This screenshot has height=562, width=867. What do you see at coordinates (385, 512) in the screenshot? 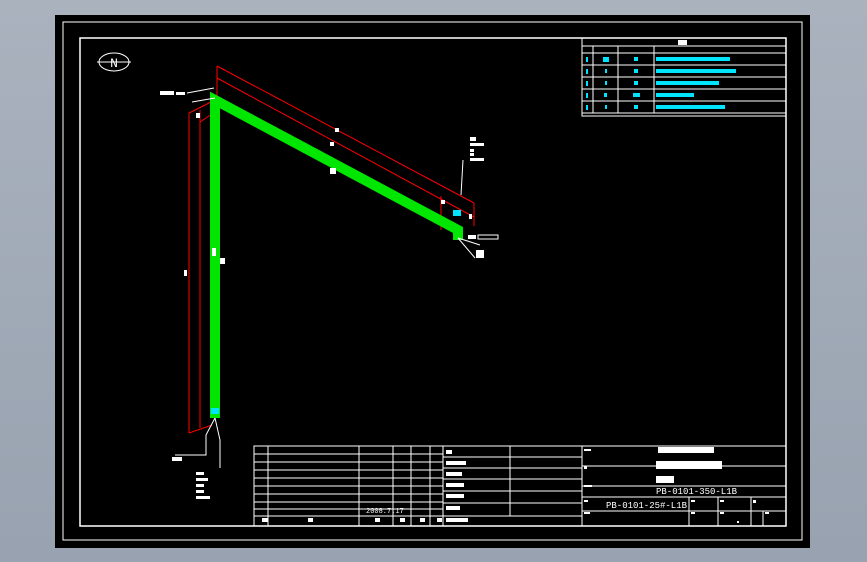
I see `date-text: 2008.7.17` at bounding box center [385, 512].